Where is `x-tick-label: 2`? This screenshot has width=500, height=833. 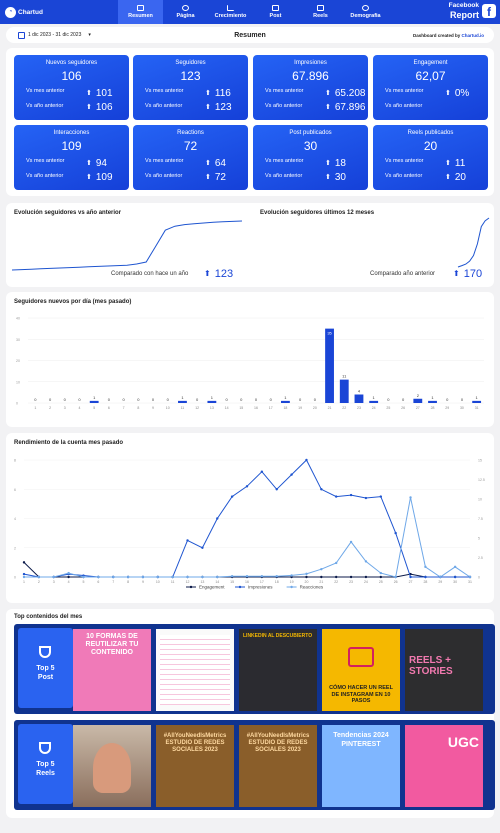 x-tick-label: 2 is located at coordinates (50, 408).